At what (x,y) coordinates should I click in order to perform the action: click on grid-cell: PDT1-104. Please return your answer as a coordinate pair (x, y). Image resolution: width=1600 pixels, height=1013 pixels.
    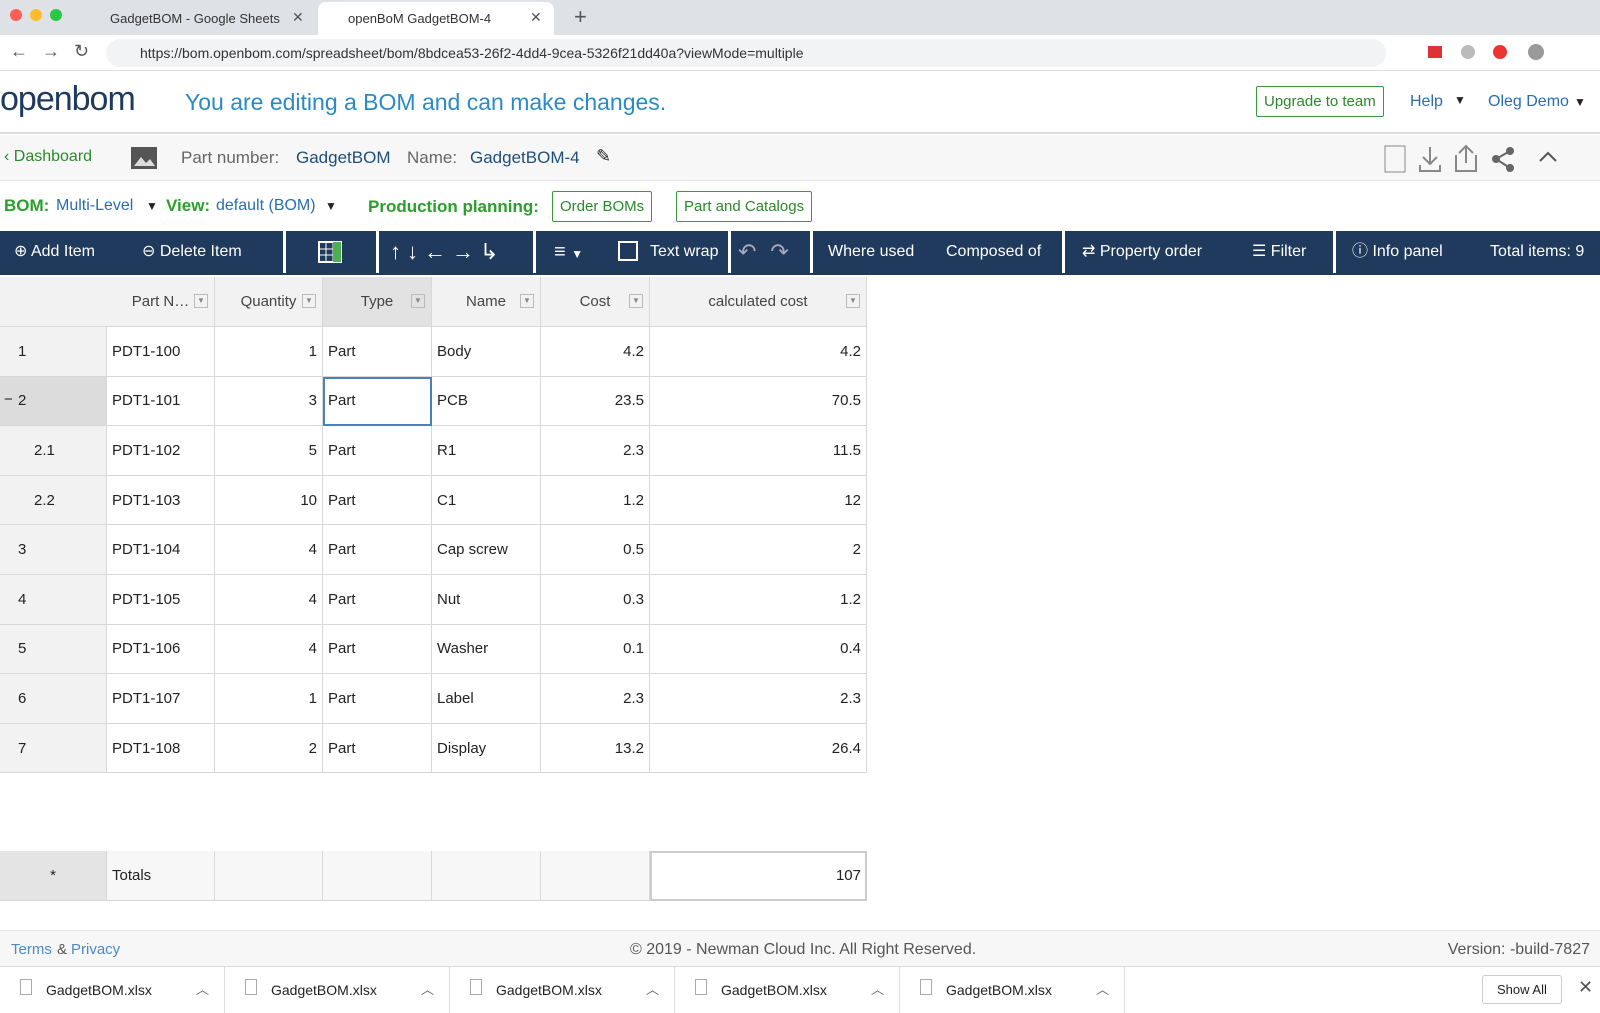
    Looking at the image, I should click on (161, 550).